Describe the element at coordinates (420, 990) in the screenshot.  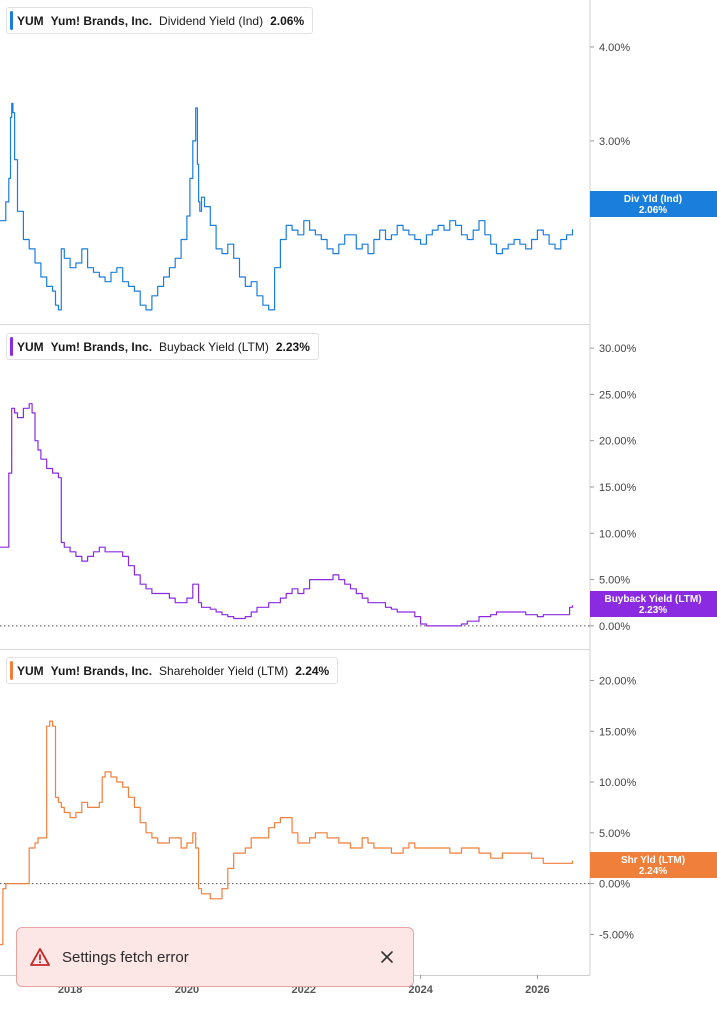
I see `x-tick-label: 2024` at that location.